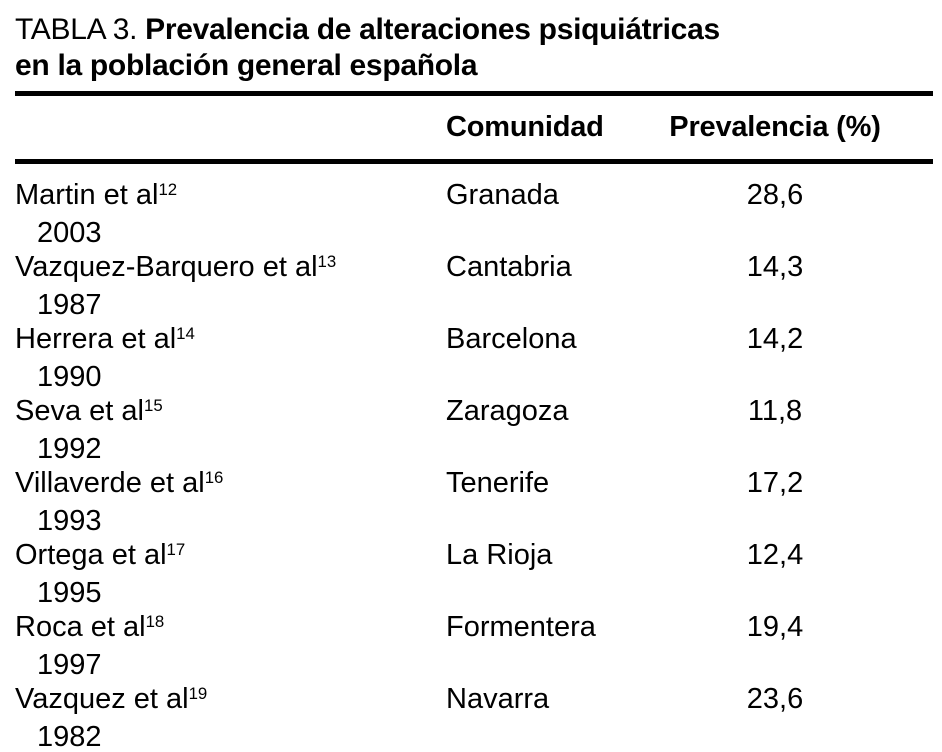 The width and height of the screenshot is (942, 752). I want to click on study-author-line: Villaverde et al16, so click(230, 485).